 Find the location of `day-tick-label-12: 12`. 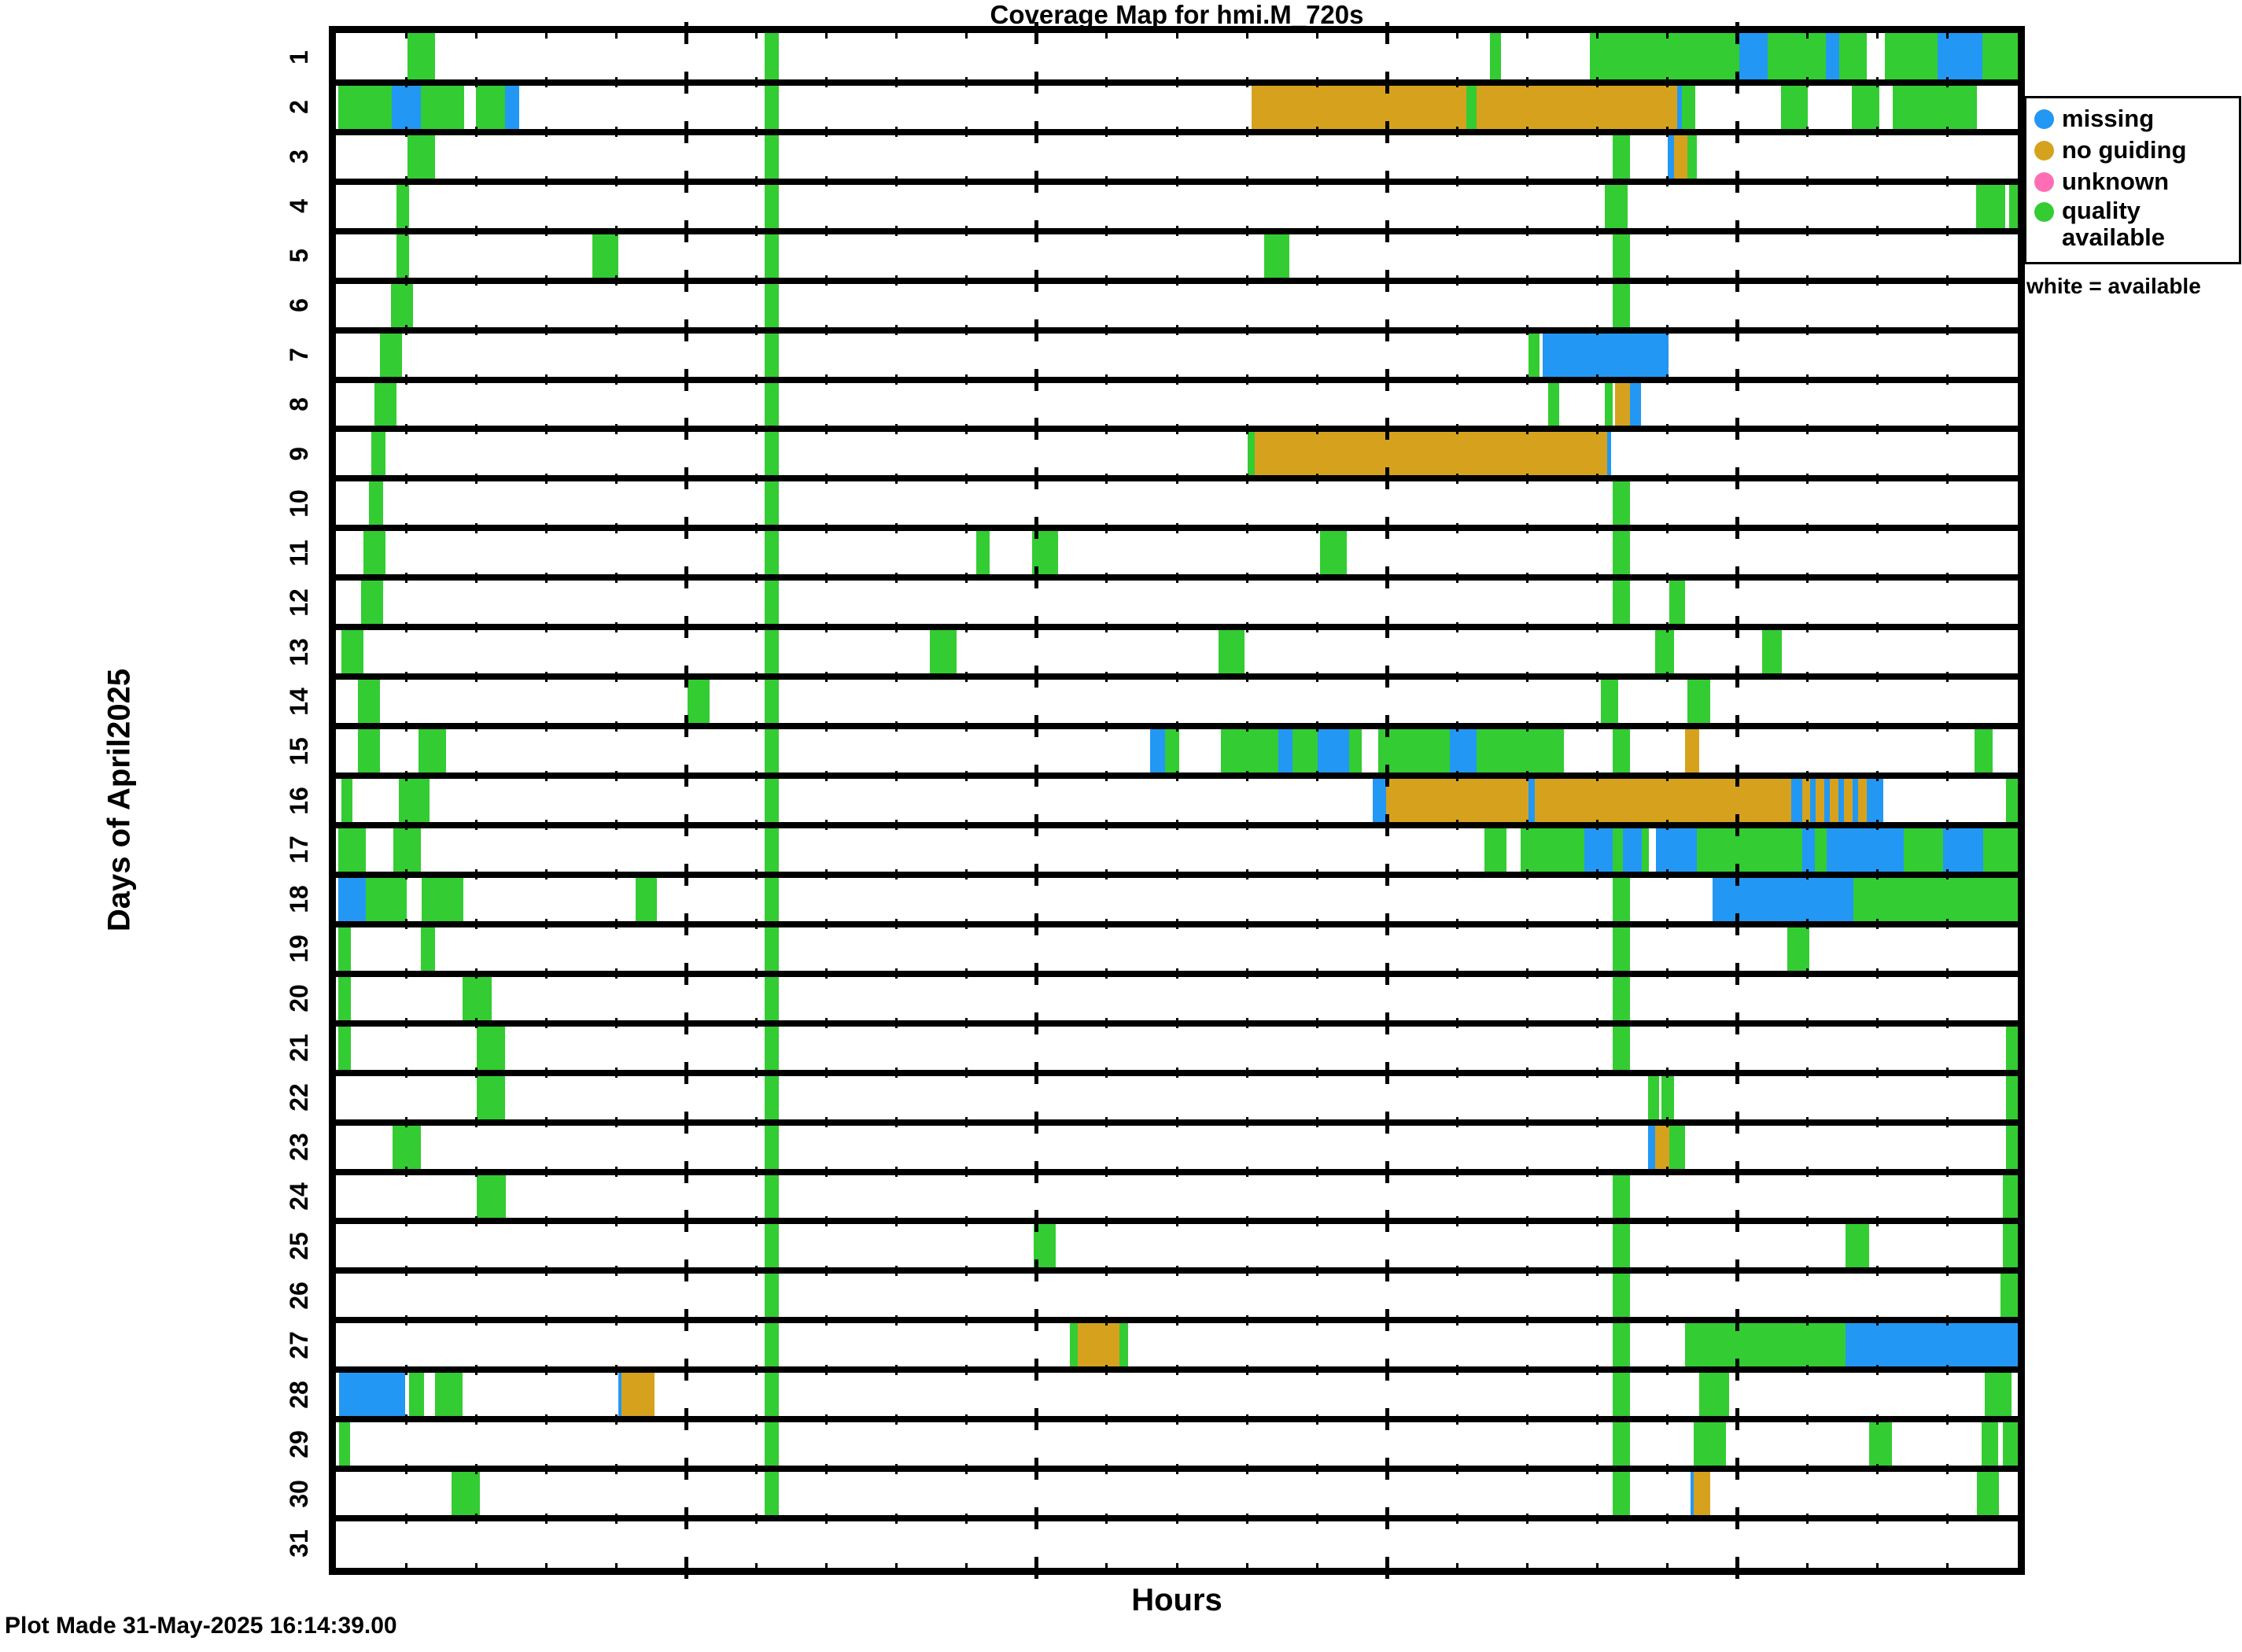

day-tick-label-12: 12 is located at coordinates (299, 602).